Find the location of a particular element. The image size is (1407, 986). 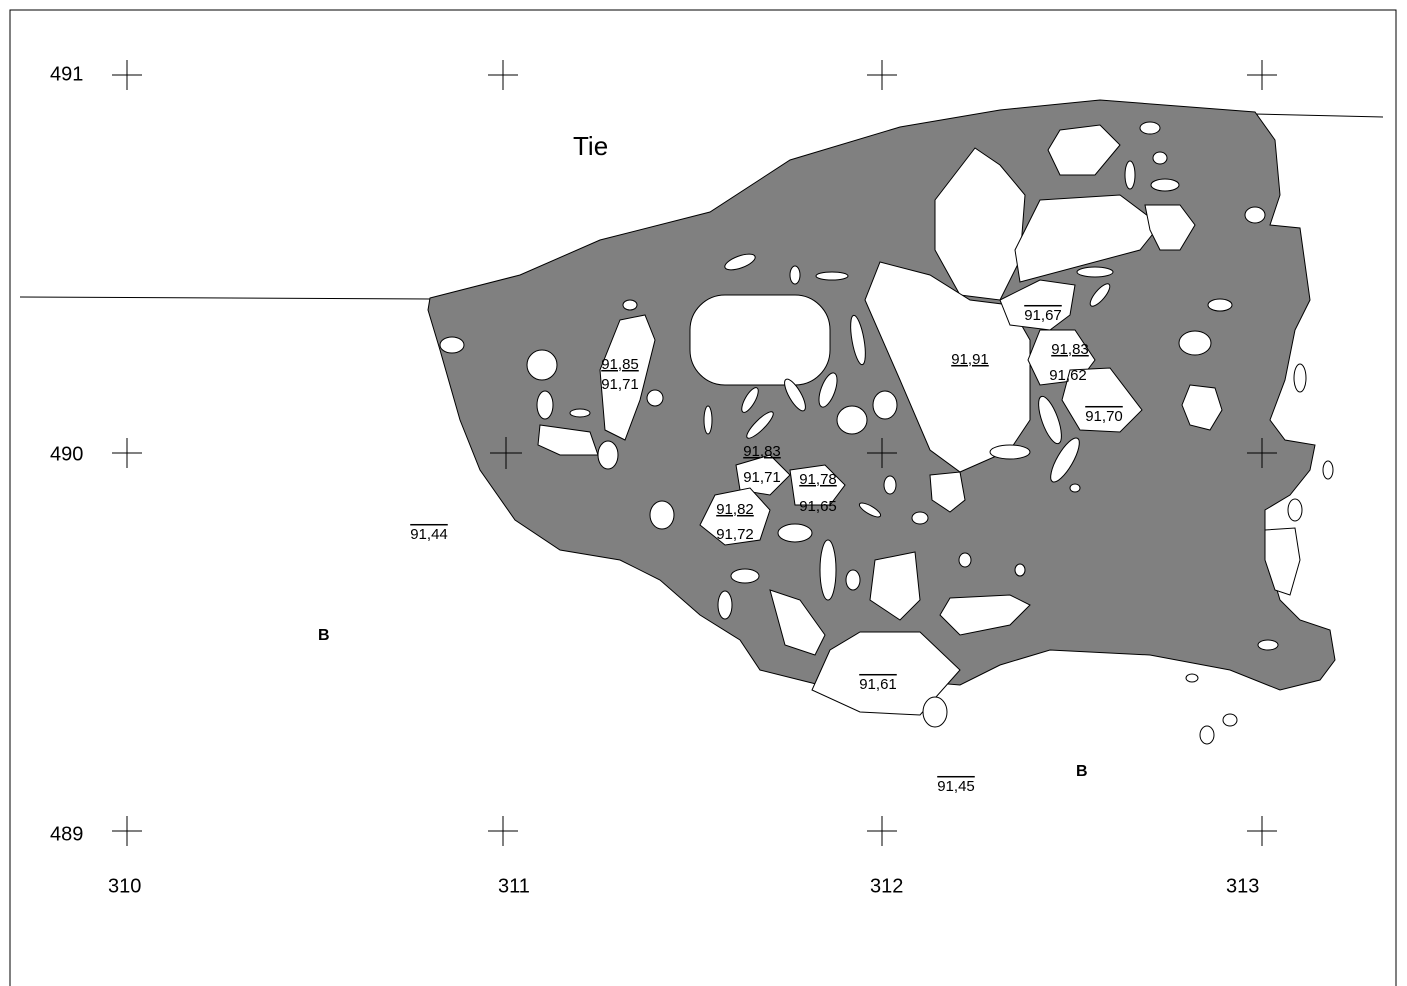

row-label: 491 is located at coordinates (66, 74).